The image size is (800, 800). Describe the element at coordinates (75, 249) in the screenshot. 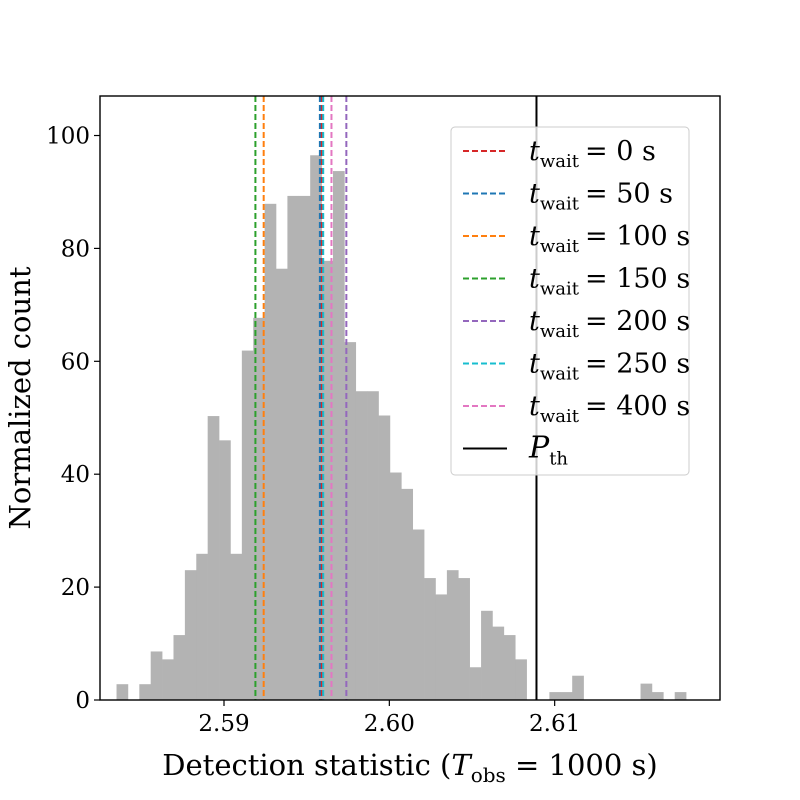

I see `y-tick-label: 80` at that location.